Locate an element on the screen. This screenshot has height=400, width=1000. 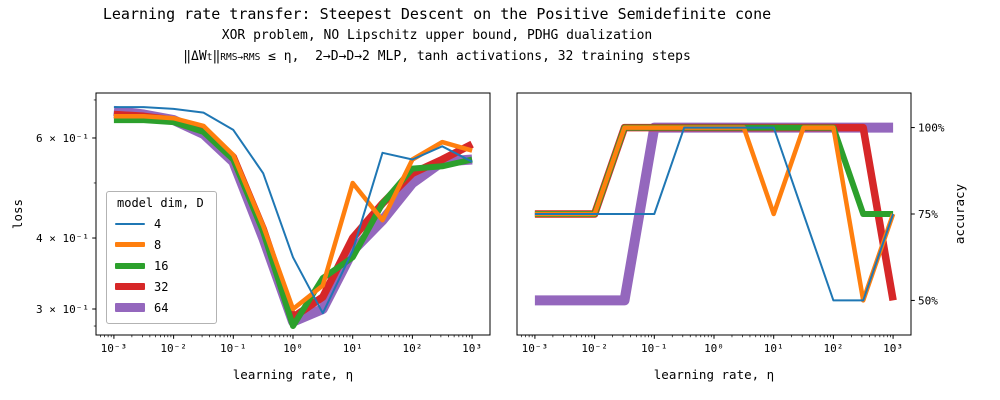
legend-label: 32 is located at coordinates (161, 286).